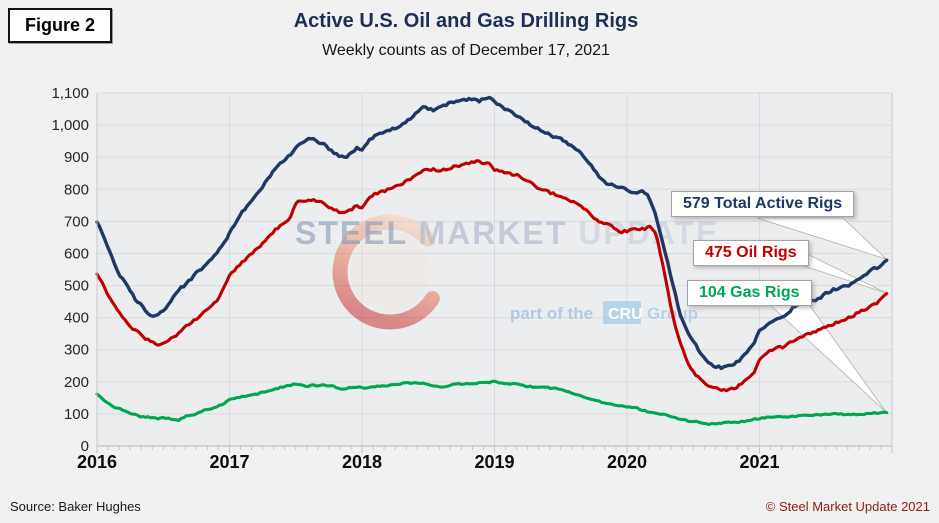  What do you see at coordinates (76, 414) in the screenshot?
I see `y-tick-label: 100` at bounding box center [76, 414].